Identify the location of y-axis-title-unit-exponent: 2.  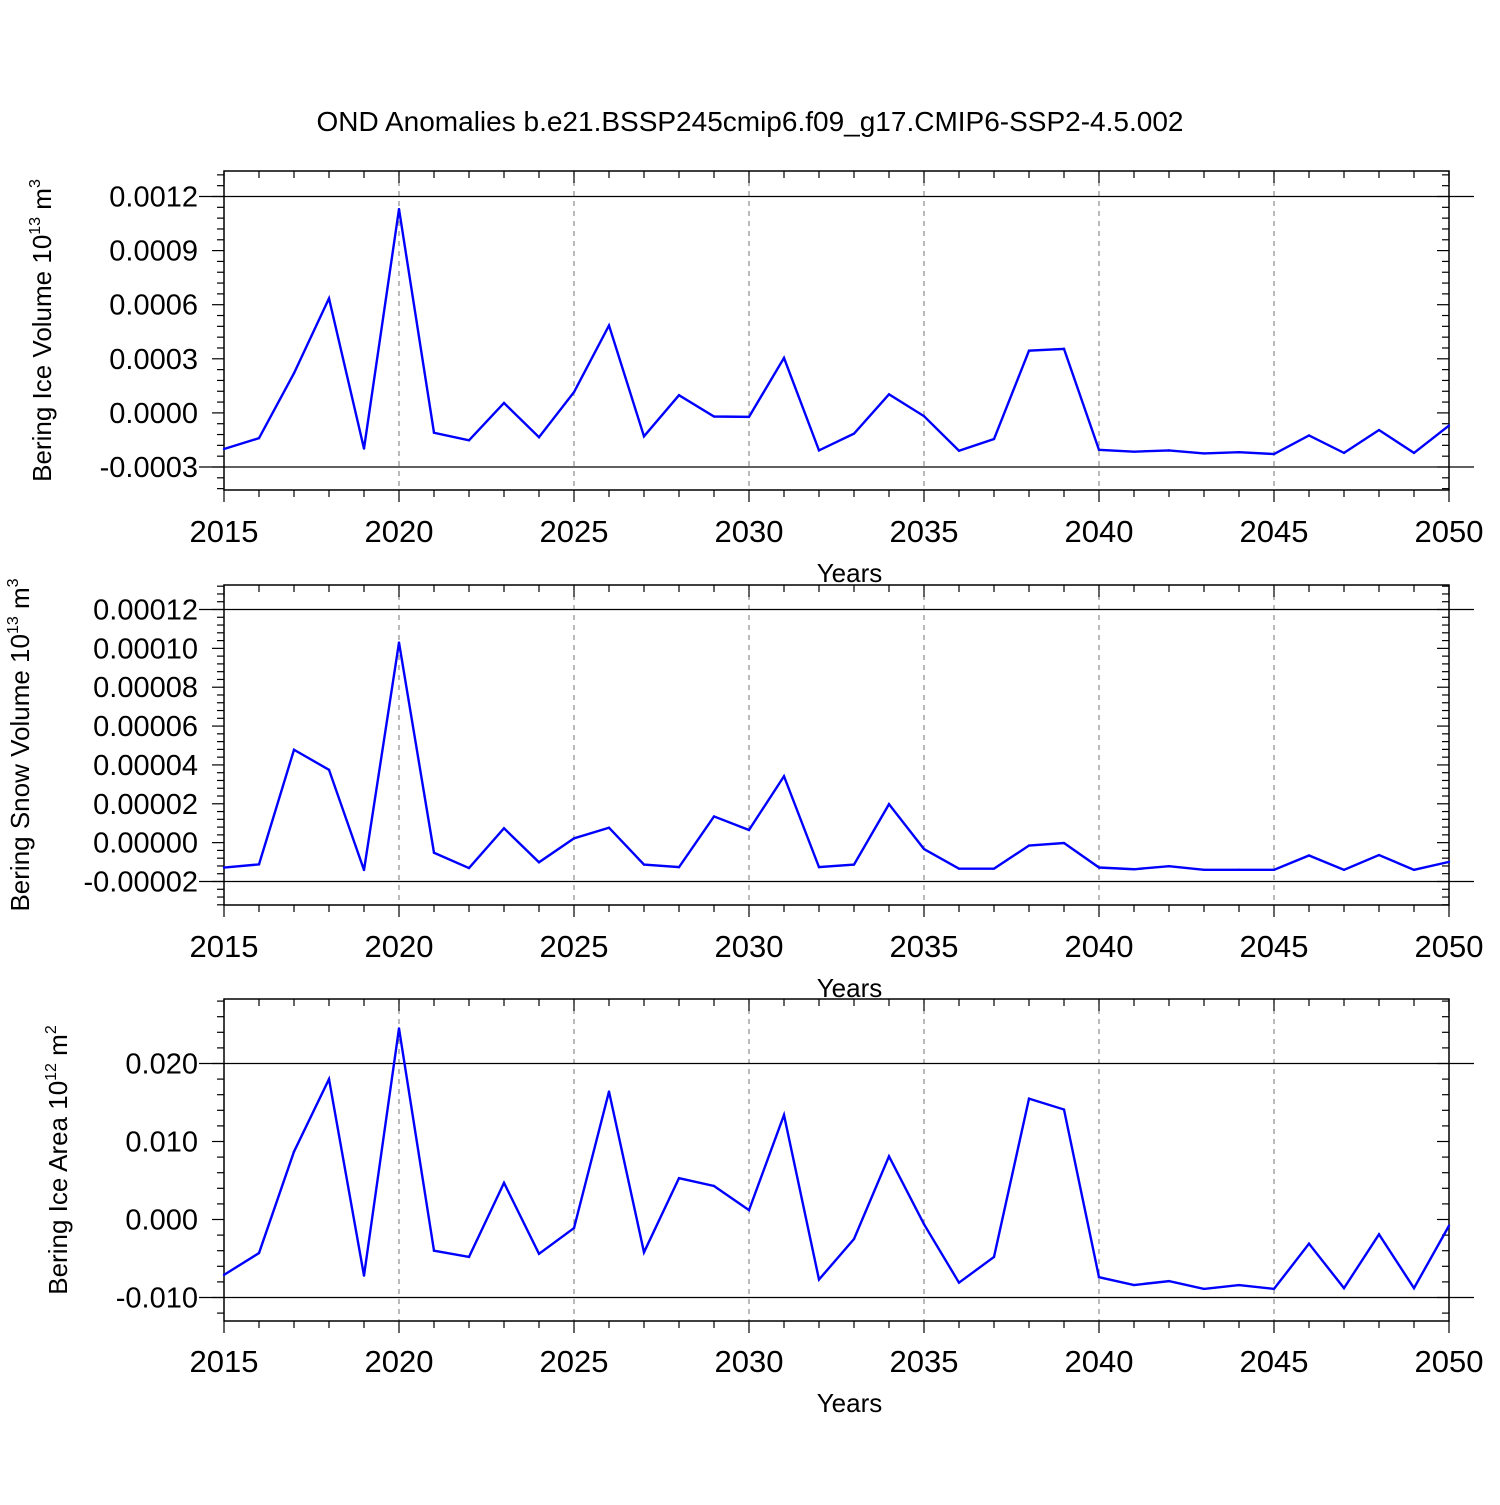
(51, 1029).